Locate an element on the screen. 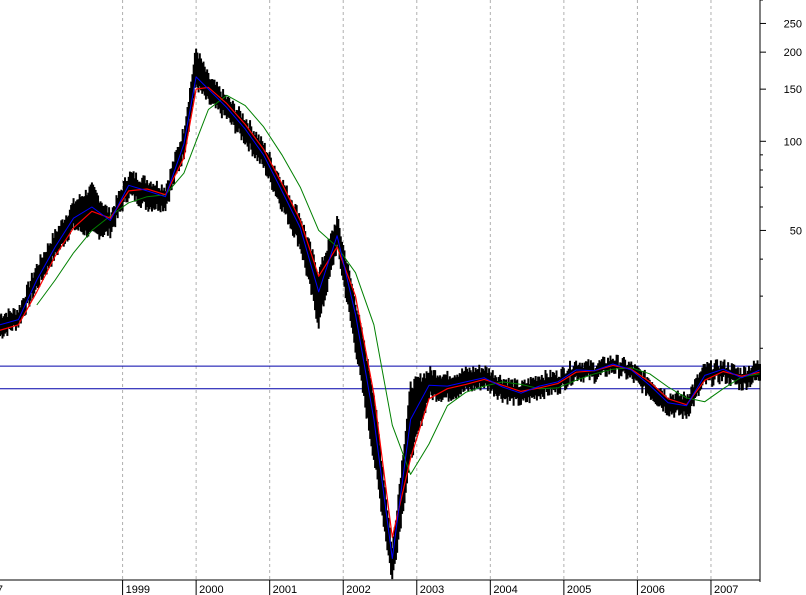 Image resolution: width=806 pixels, height=595 pixels. x-tick-label: 2006 is located at coordinates (652, 589).